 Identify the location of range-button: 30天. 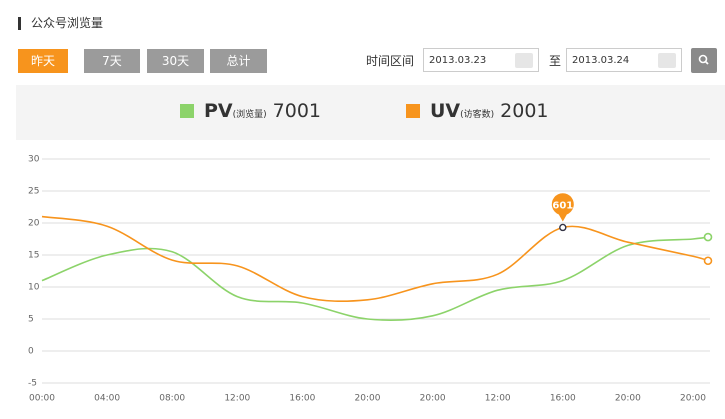
(175, 61).